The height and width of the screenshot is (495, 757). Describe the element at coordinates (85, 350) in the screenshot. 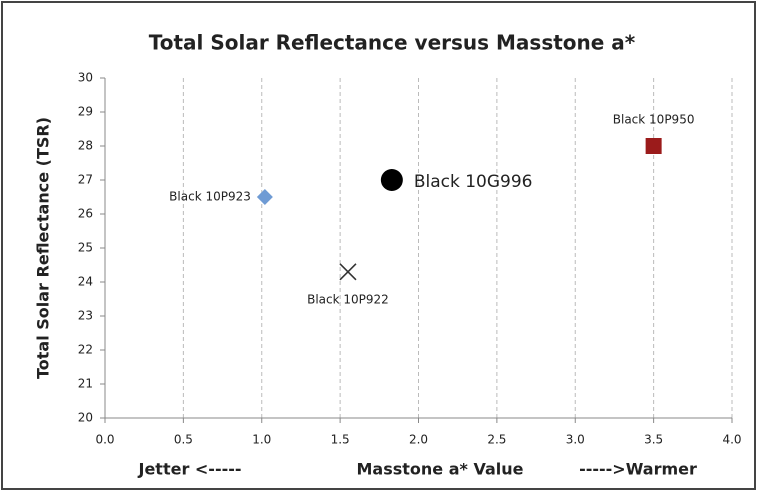

I see `y-tick-label: 22` at that location.